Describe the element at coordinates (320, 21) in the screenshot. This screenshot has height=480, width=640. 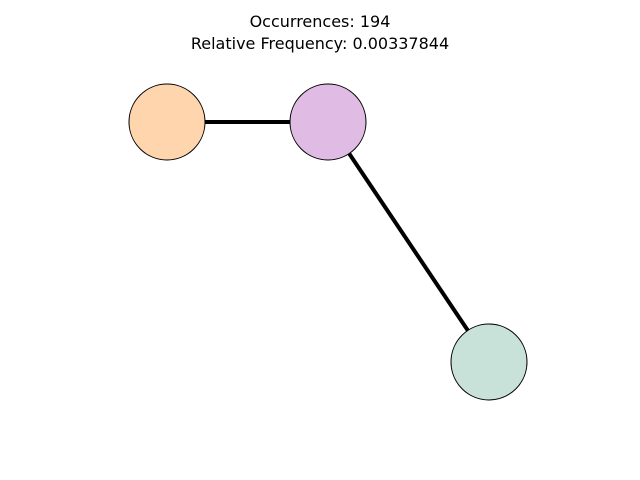
I see `title-occurrences: Occurrences: 194` at that location.